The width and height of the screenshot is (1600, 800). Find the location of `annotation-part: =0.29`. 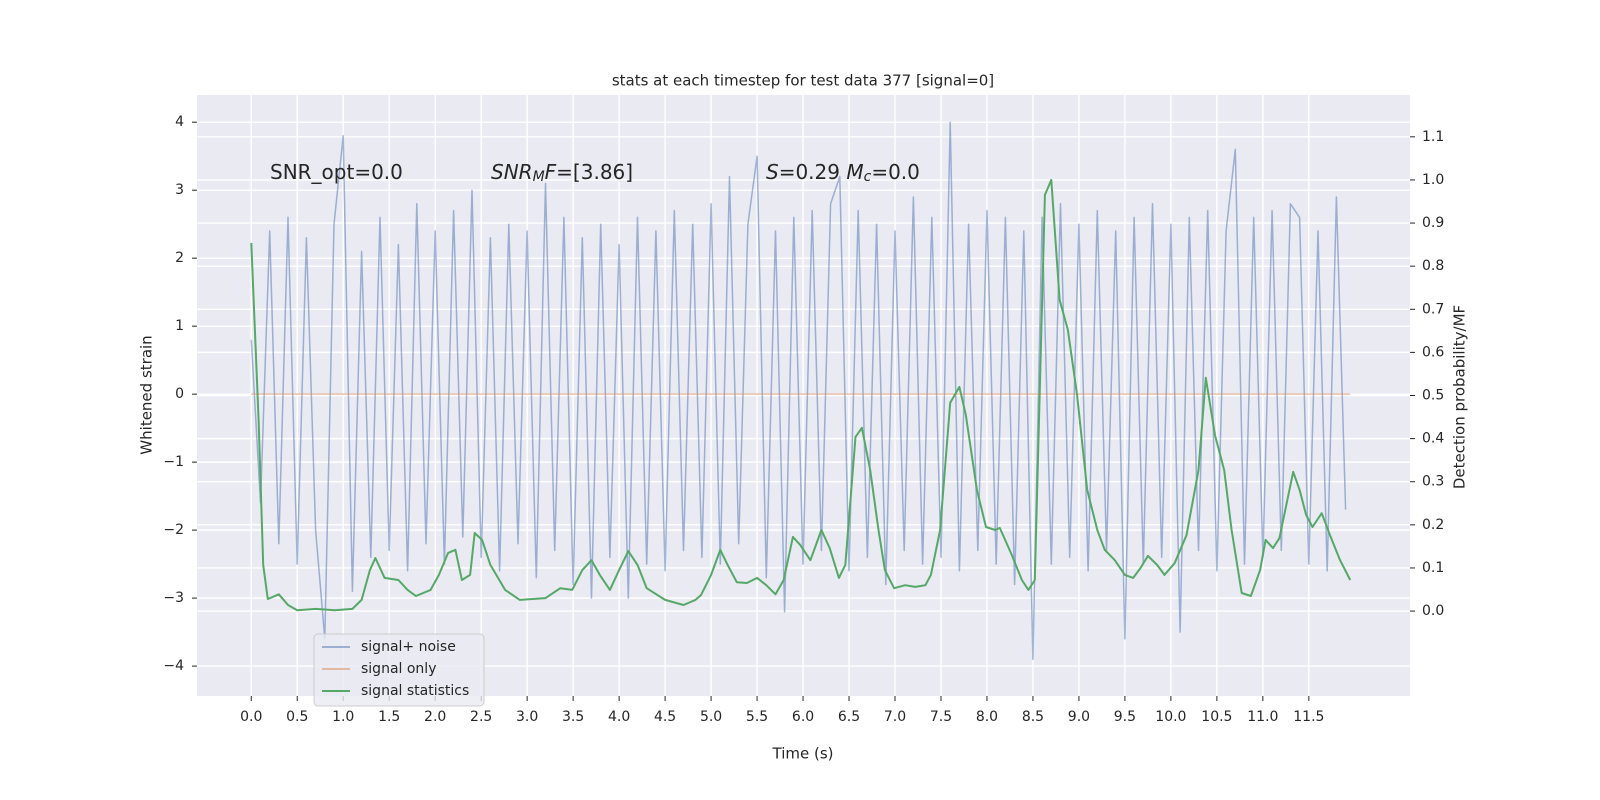

annotation-part: =0.29 is located at coordinates (813, 172).